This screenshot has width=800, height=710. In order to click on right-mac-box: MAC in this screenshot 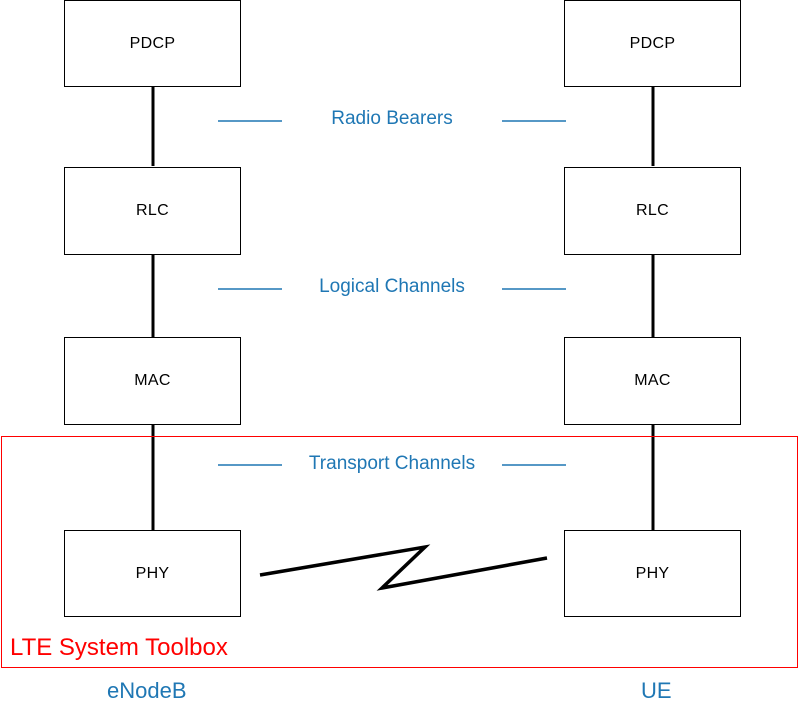, I will do `click(652, 381)`.